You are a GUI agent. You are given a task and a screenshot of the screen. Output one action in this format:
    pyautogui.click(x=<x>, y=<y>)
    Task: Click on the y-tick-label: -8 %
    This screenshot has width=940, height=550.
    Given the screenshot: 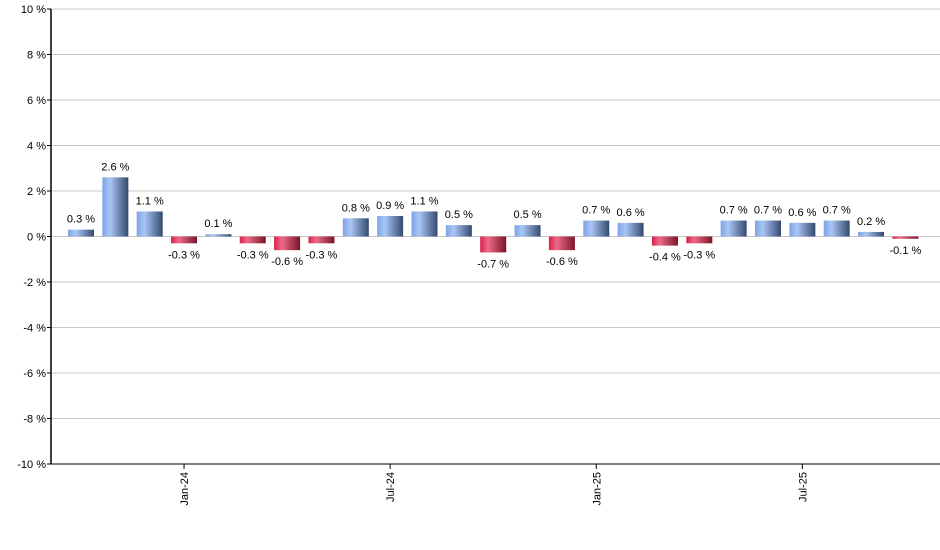 What is the action you would take?
    pyautogui.click(x=34, y=420)
    